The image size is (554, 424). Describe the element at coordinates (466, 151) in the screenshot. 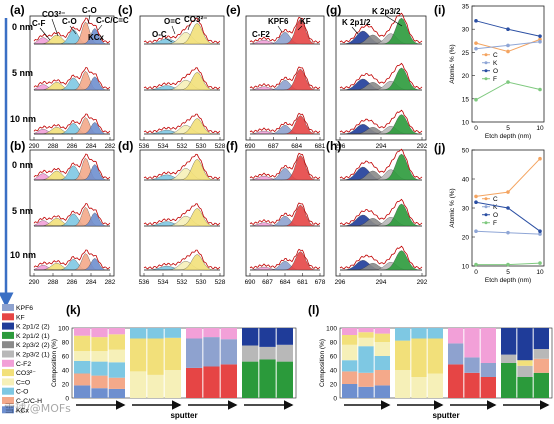

I see `y-tick-label: 50` at that location.